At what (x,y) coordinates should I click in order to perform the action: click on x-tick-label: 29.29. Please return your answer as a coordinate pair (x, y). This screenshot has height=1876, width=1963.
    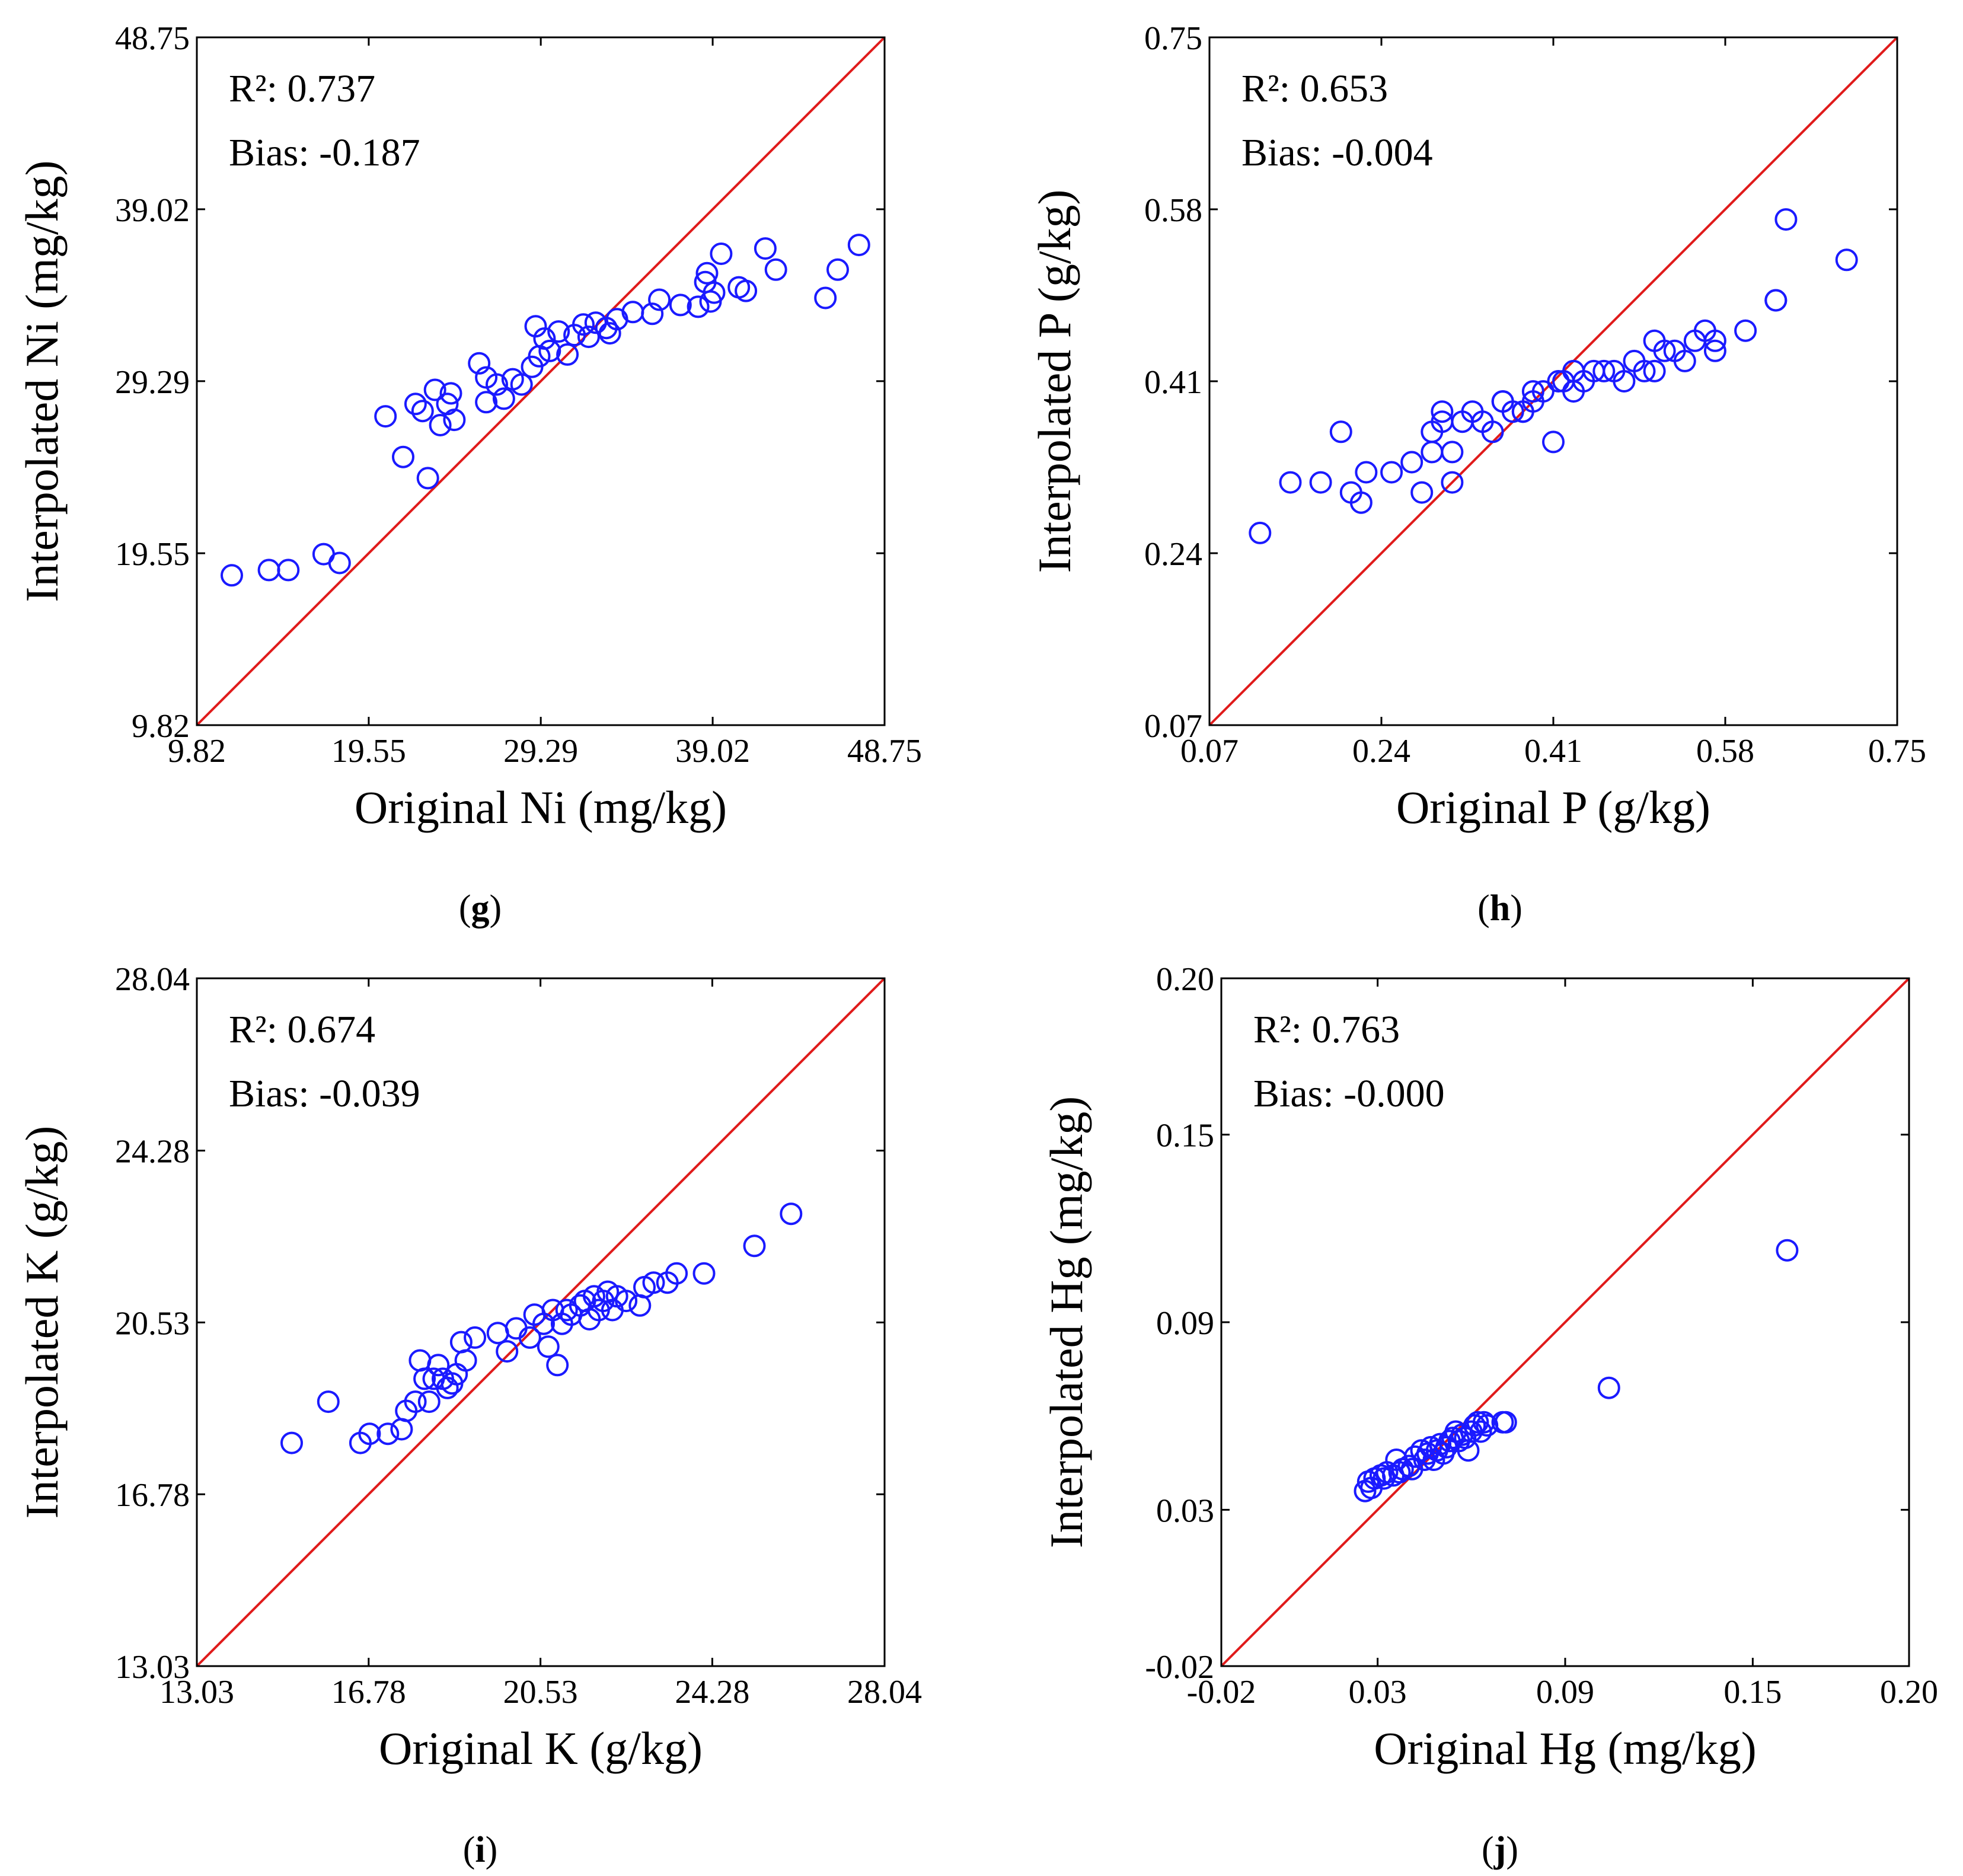
    Looking at the image, I should click on (540, 751).